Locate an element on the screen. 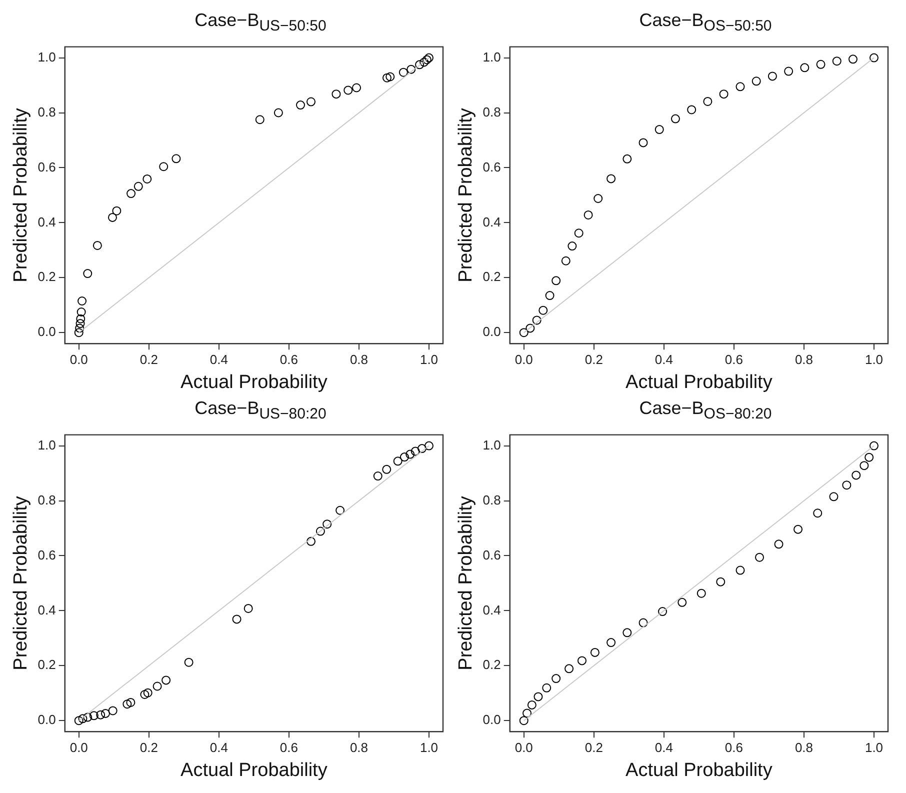 This screenshot has height=793, width=906. chart-title: Case−B$_{US−50:50}$ is located at coordinates (260, 22).